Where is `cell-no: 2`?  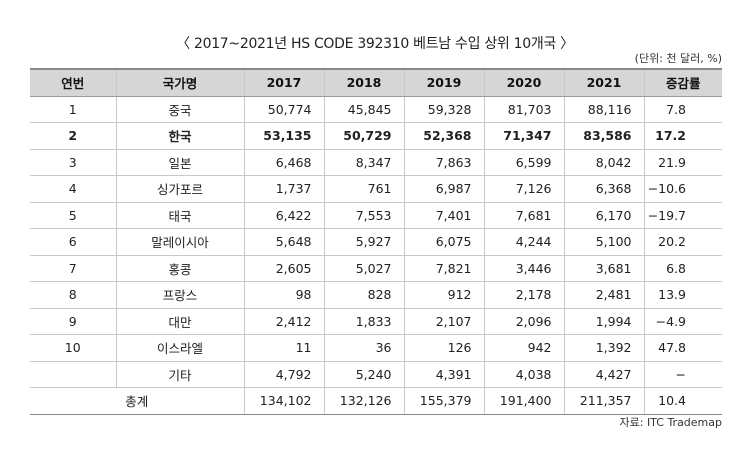
cell-no: 2 is located at coordinates (73, 136).